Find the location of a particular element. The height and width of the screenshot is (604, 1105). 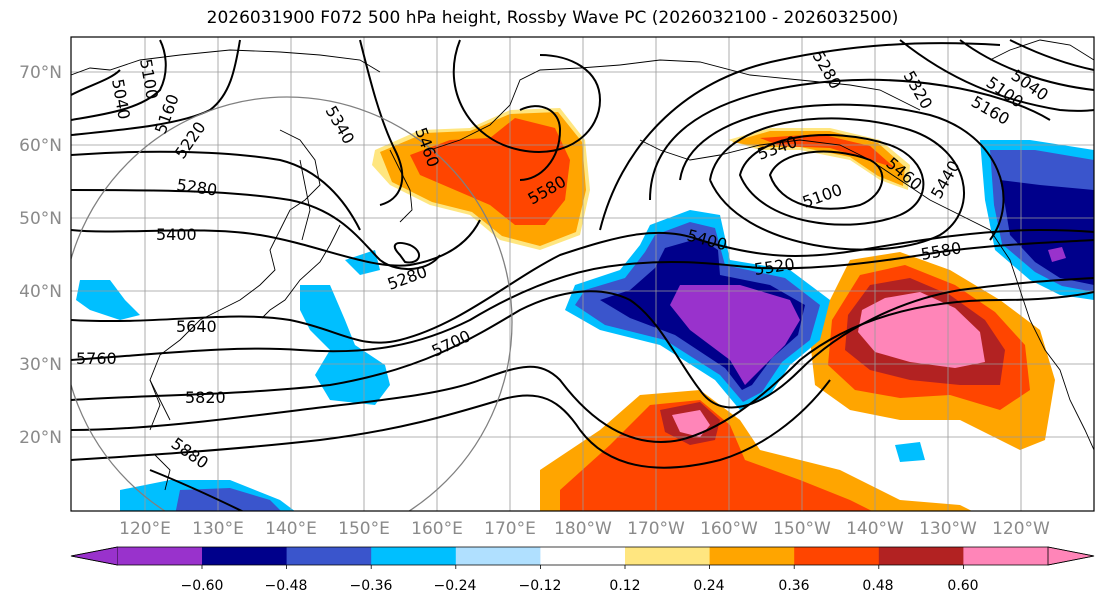

contour-5100-low is located at coordinates (826, 180).